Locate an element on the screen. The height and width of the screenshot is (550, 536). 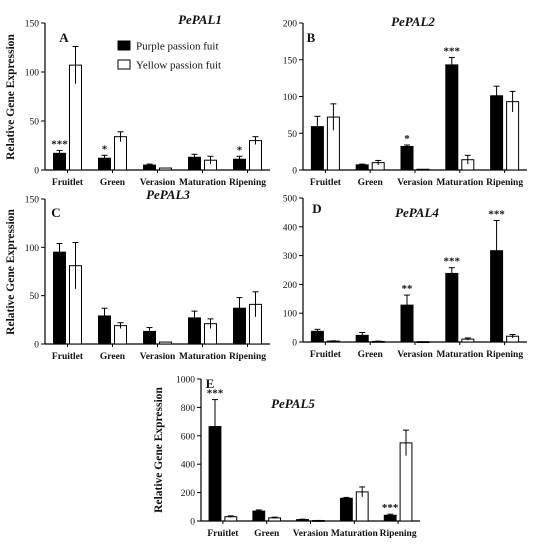
panel-title: PePAL4 is located at coordinates (417, 212).